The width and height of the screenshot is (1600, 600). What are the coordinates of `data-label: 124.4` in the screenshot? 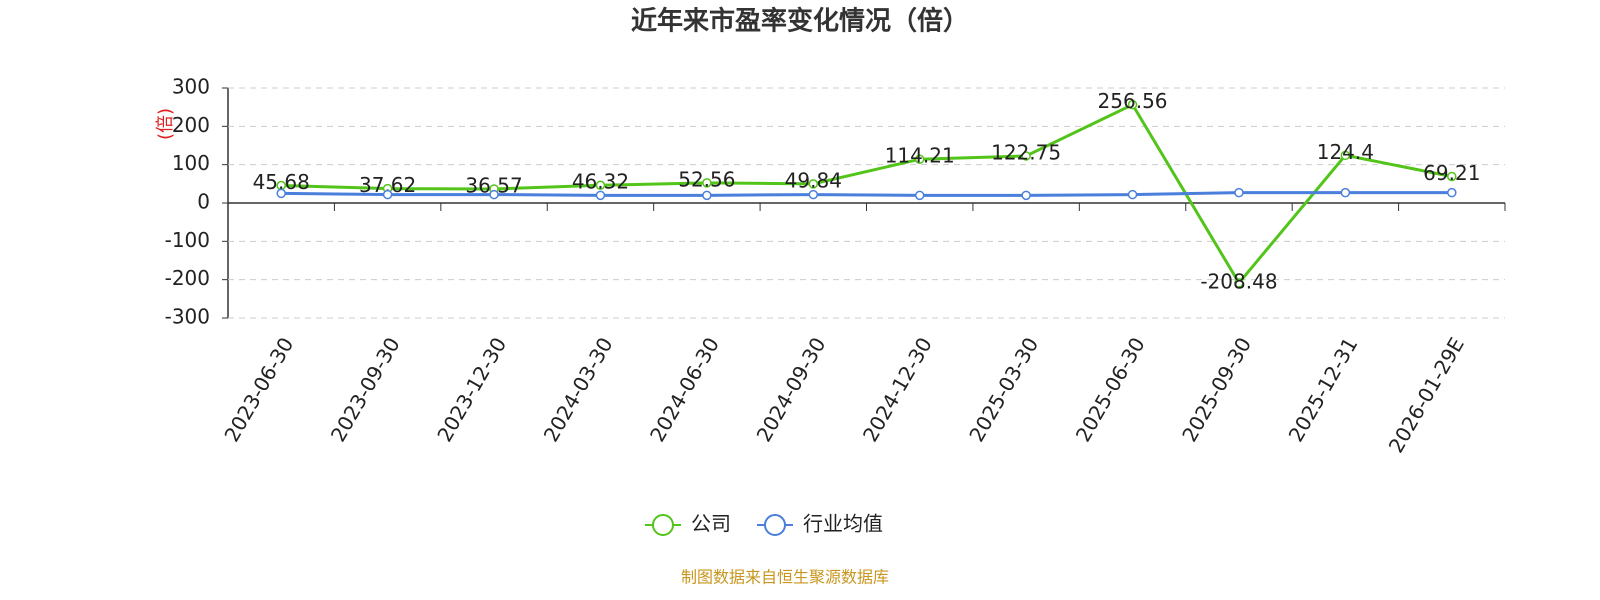 It's located at (1345, 152).